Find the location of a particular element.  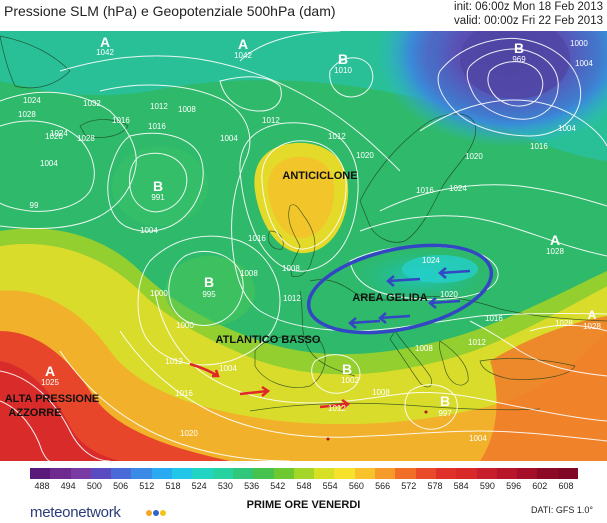

colorbar is located at coordinates (304, 473).